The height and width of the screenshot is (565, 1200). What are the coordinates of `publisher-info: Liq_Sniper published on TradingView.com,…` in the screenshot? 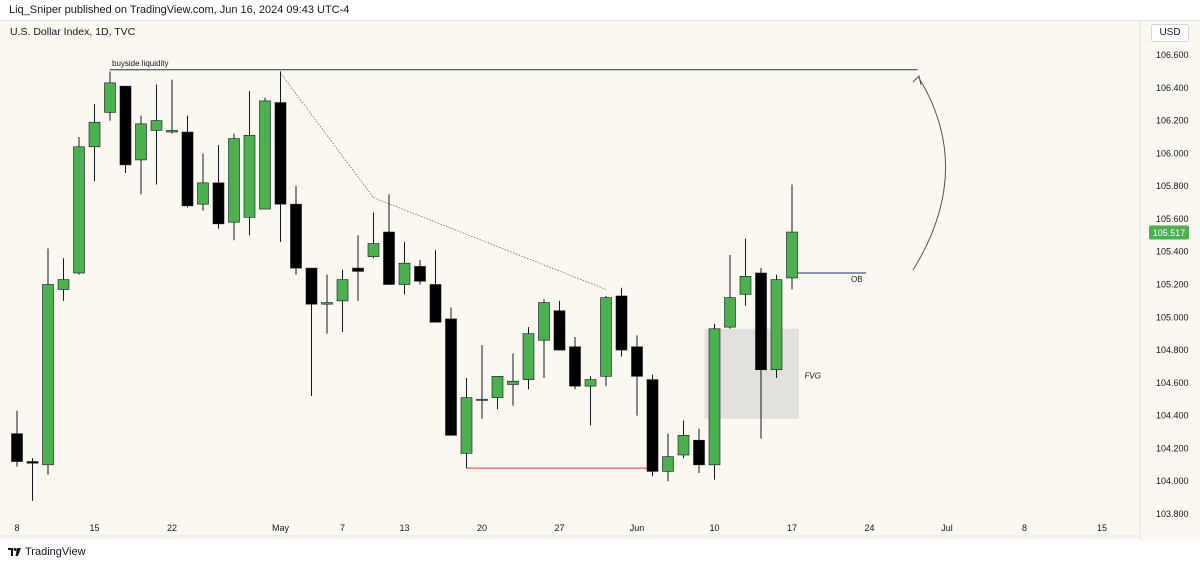 It's located at (179, 10).